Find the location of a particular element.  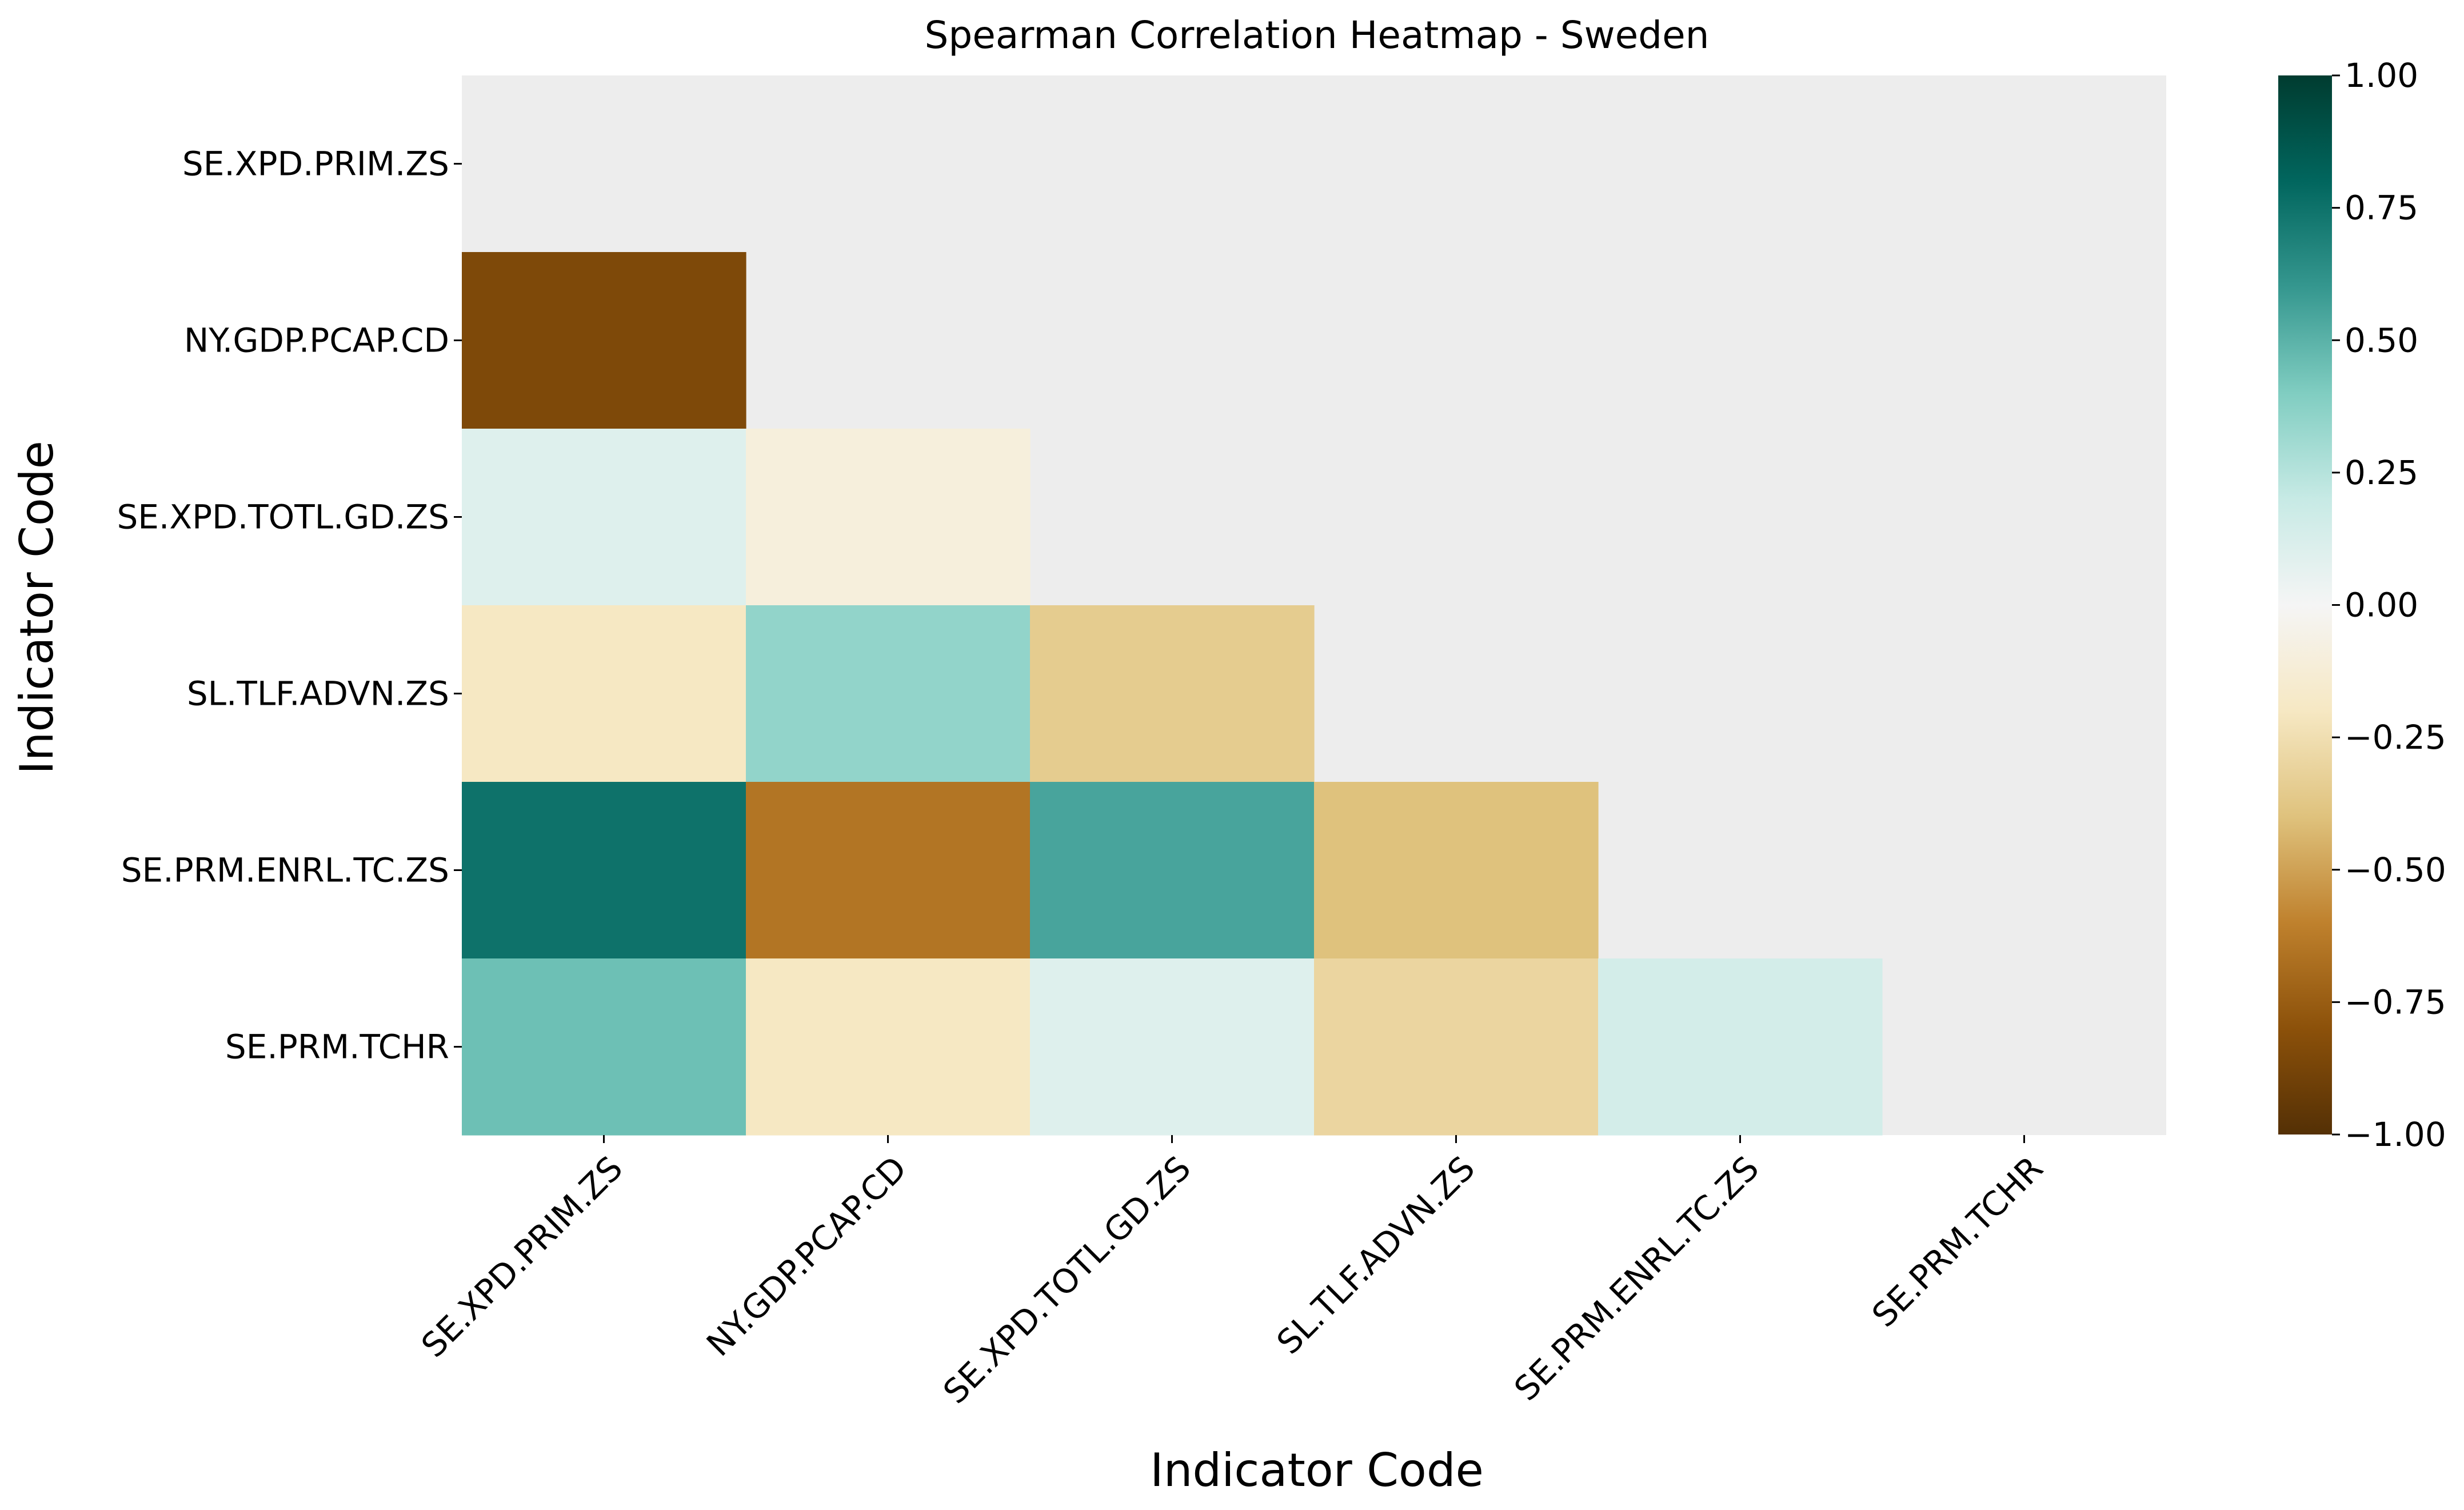

colorbar-tick-label: −0.25 is located at coordinates (2396, 738).